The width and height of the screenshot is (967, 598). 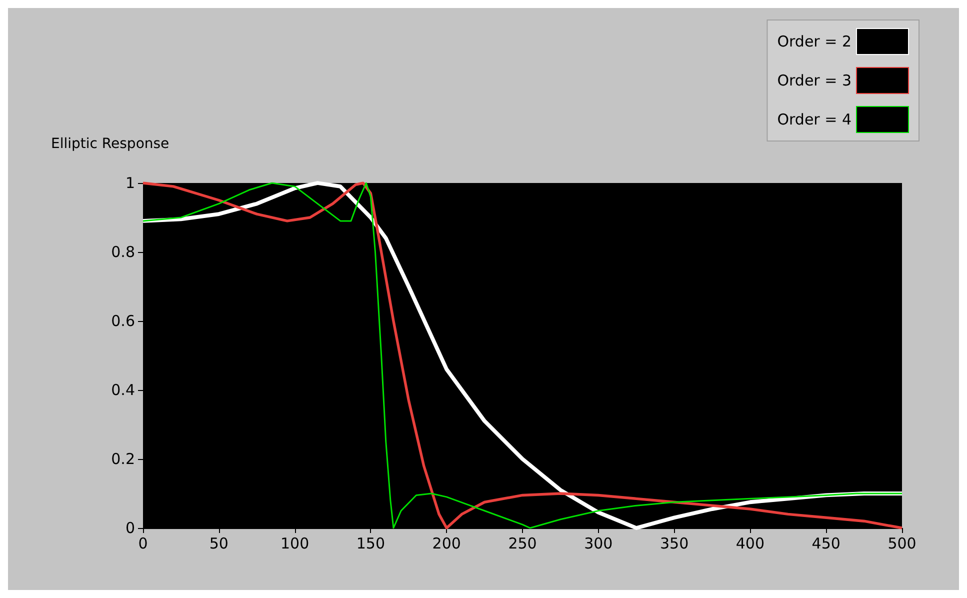 I want to click on x-tick-label: 350, so click(x=674, y=543).